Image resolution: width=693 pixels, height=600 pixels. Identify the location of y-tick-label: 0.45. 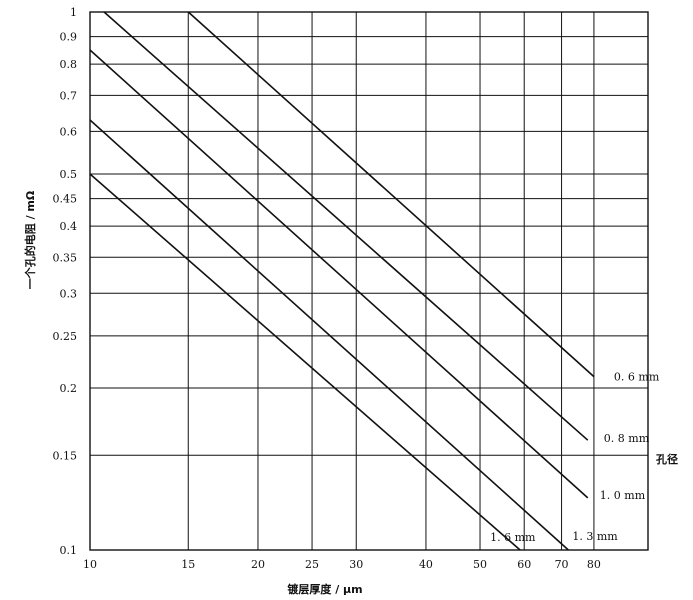
(65, 199).